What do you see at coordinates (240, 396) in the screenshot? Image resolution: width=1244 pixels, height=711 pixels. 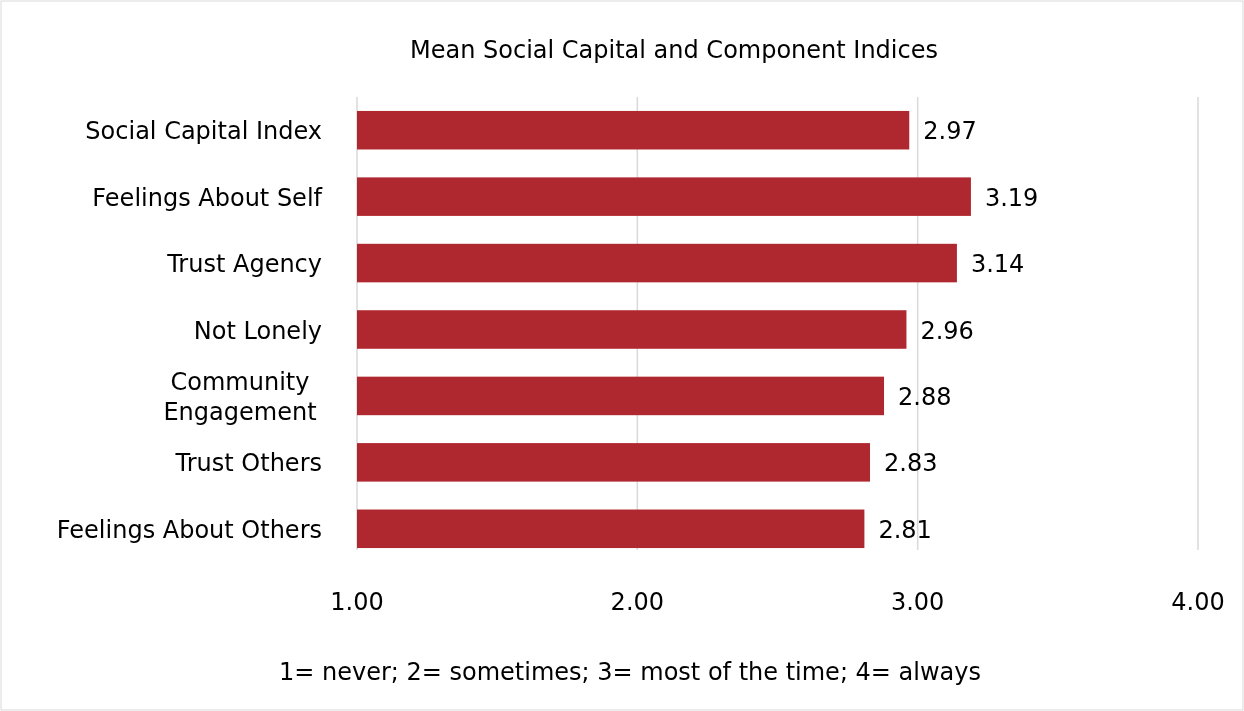 I see `y-tick-label: Community Engagement` at bounding box center [240, 396].